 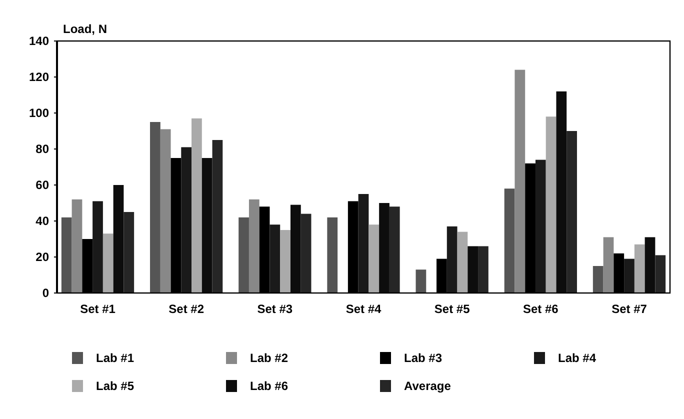 I want to click on legend-label: Lab #1, so click(x=115, y=358).